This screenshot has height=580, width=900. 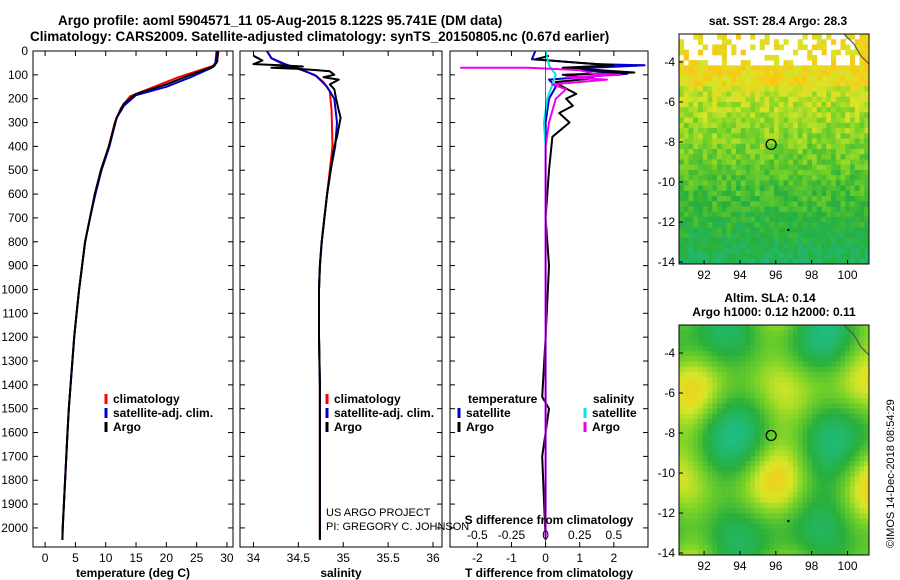 I want to click on x-tick-label-salinity: 34, so click(x=254, y=558).